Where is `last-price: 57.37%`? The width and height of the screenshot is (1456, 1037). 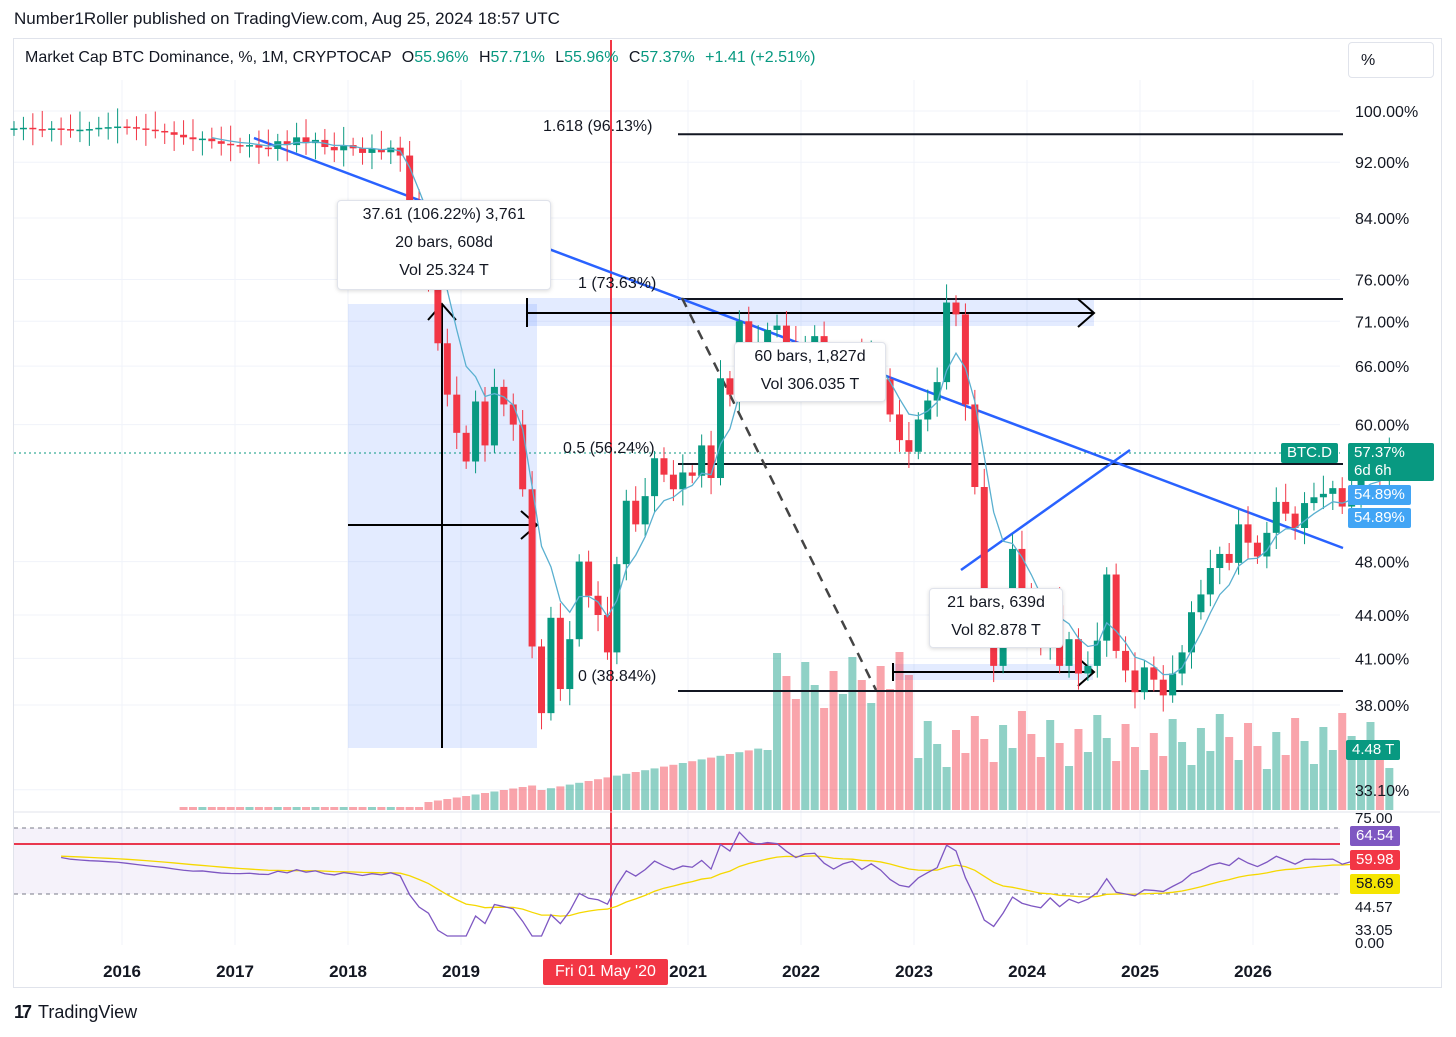
last-price: 57.37% is located at coordinates (1379, 452).